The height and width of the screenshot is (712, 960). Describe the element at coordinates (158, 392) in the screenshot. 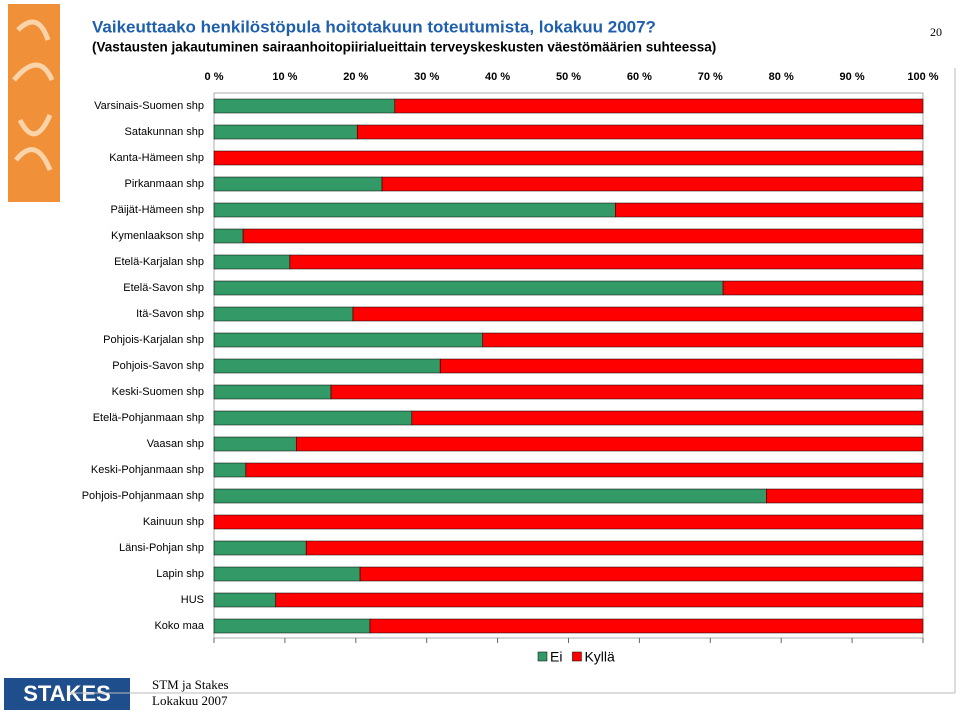

I see `y-tick-label: Keski-Suomen shp` at that location.